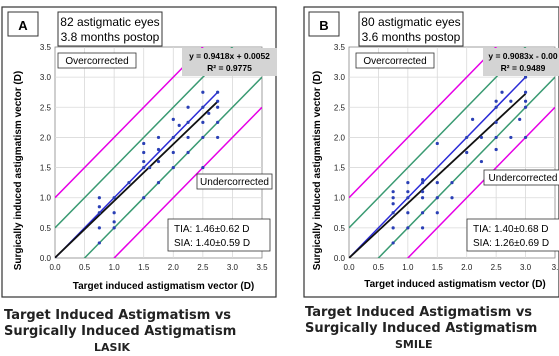  I want to click on caption-smile-procedure: SMILE, so click(414, 344).